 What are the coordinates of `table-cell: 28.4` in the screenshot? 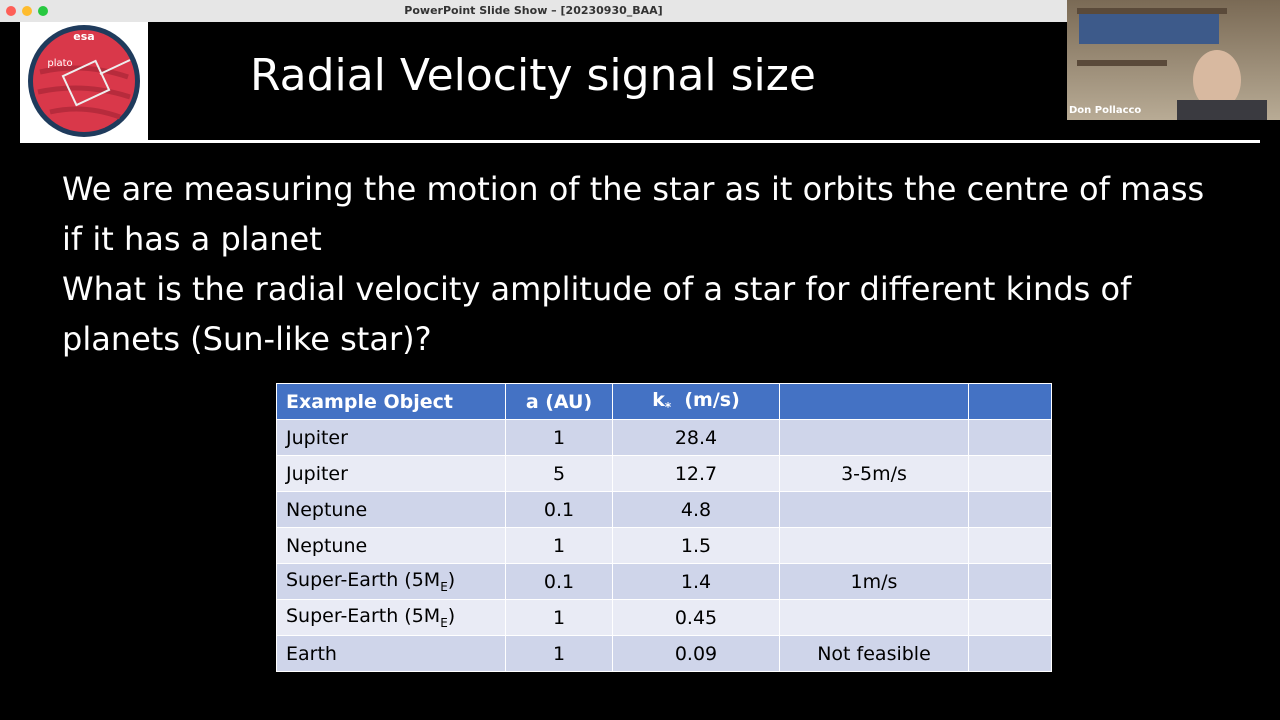 It's located at (696, 437).